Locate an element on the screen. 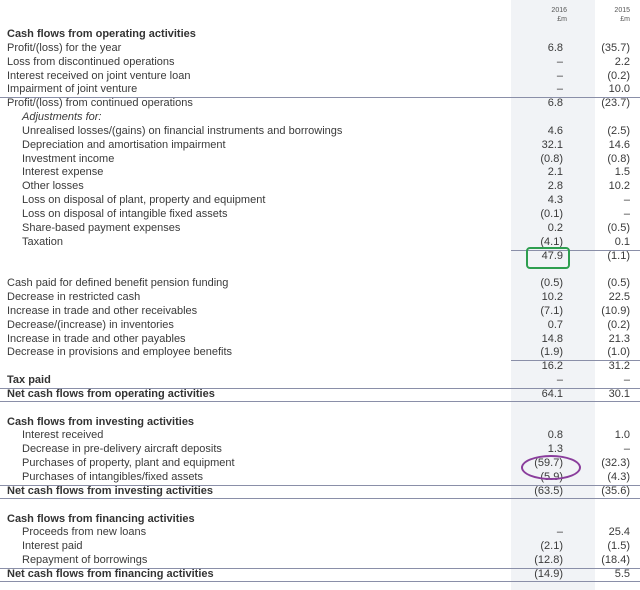  row-label: Interest paid is located at coordinates (52, 546).